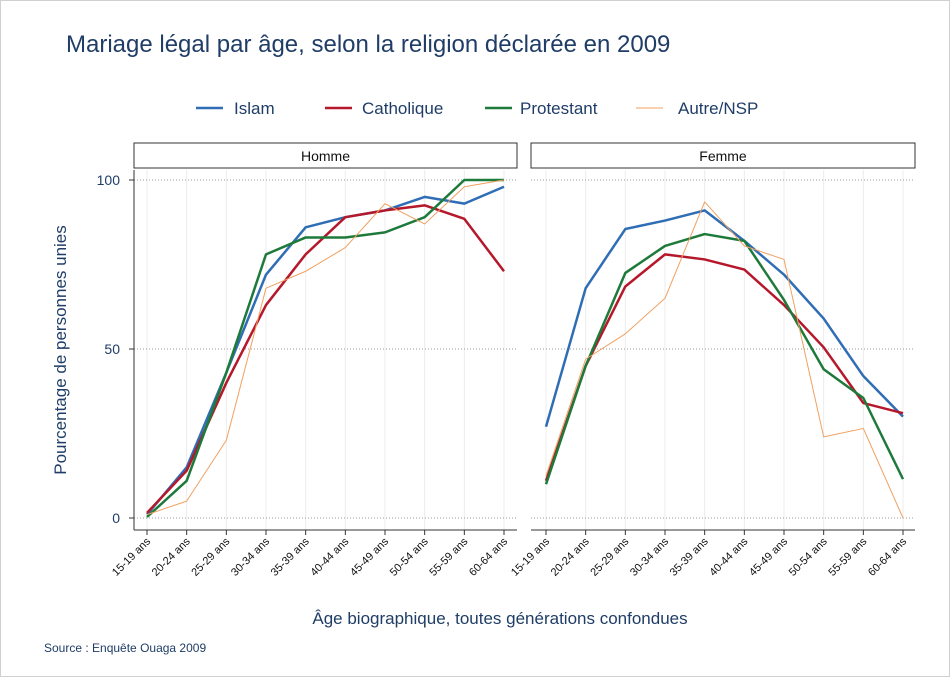 The width and height of the screenshot is (950, 677). Describe the element at coordinates (116, 518) in the screenshot. I see `y-tick-label: 0` at that location.